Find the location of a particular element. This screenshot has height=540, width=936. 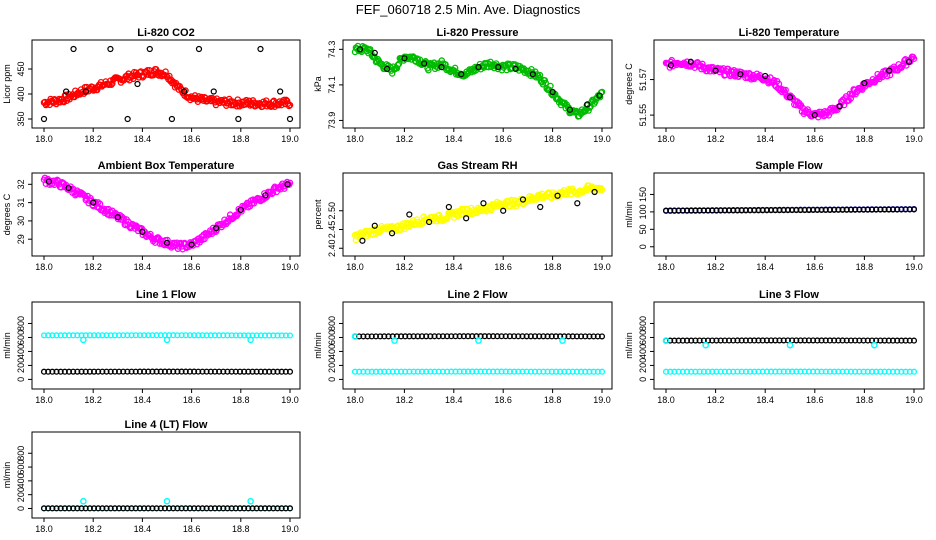

y-tick-label: 31 is located at coordinates (21, 203).